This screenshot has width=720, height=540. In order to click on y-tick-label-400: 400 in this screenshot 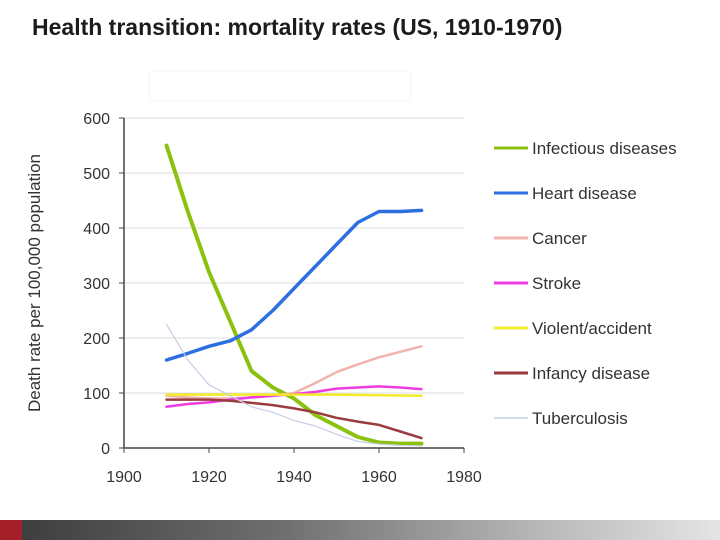, I will do `click(96, 229)`.